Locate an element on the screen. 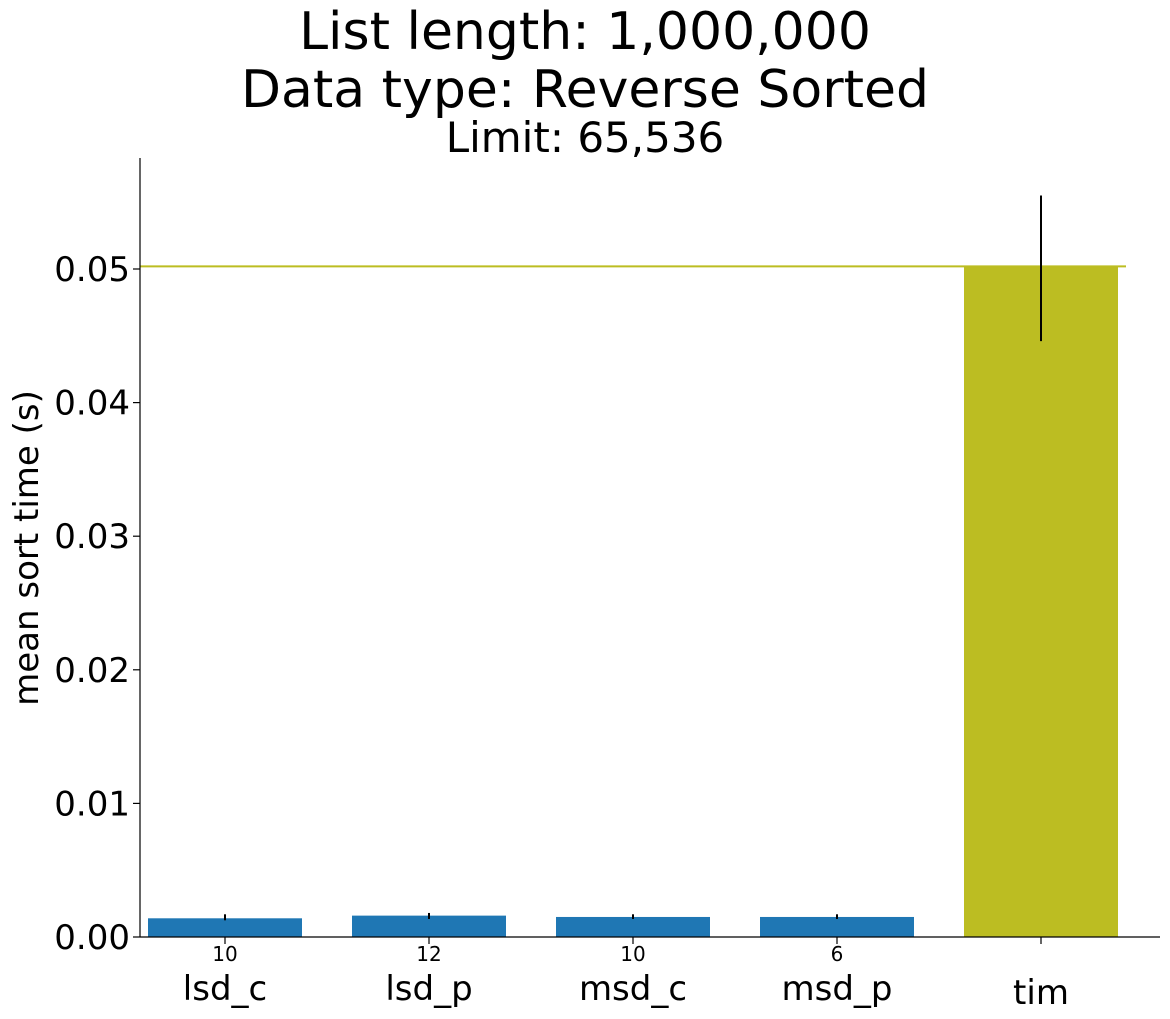 The image size is (1170, 1019). bar-lsd_c is located at coordinates (225, 927).